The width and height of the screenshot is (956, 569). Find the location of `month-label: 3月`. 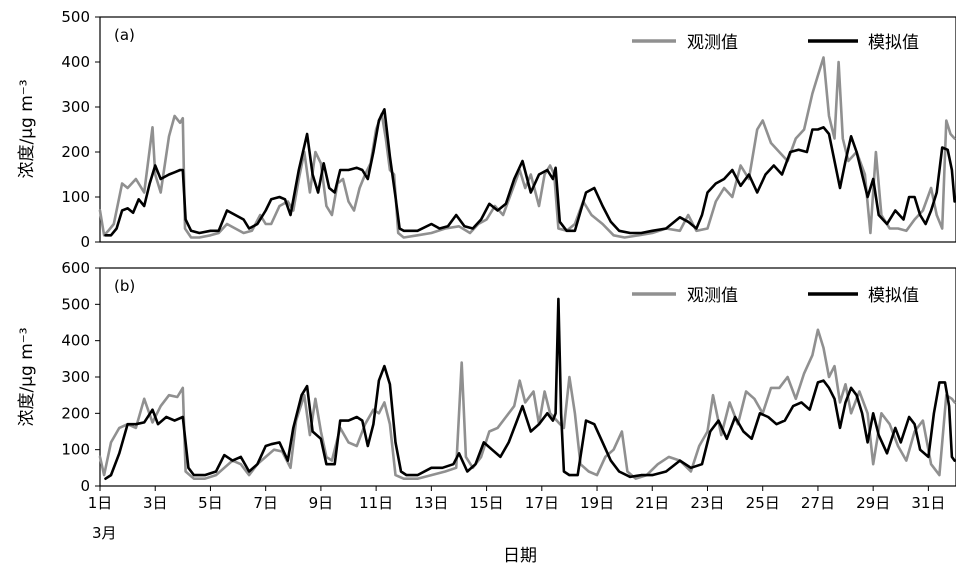

month-label: 3月 is located at coordinates (104, 533).